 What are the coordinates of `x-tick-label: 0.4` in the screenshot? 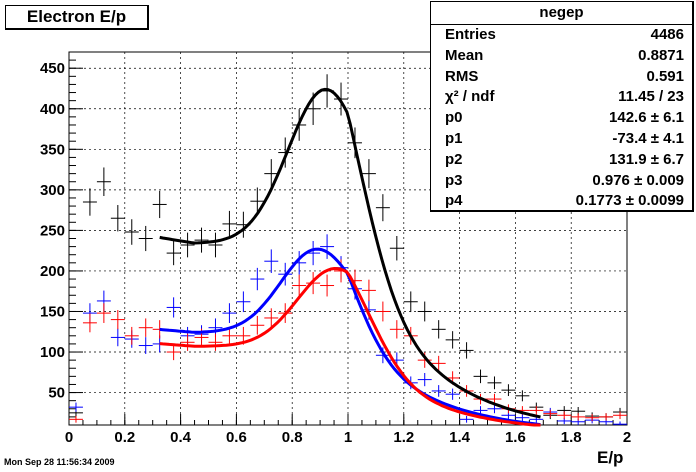 It's located at (181, 437).